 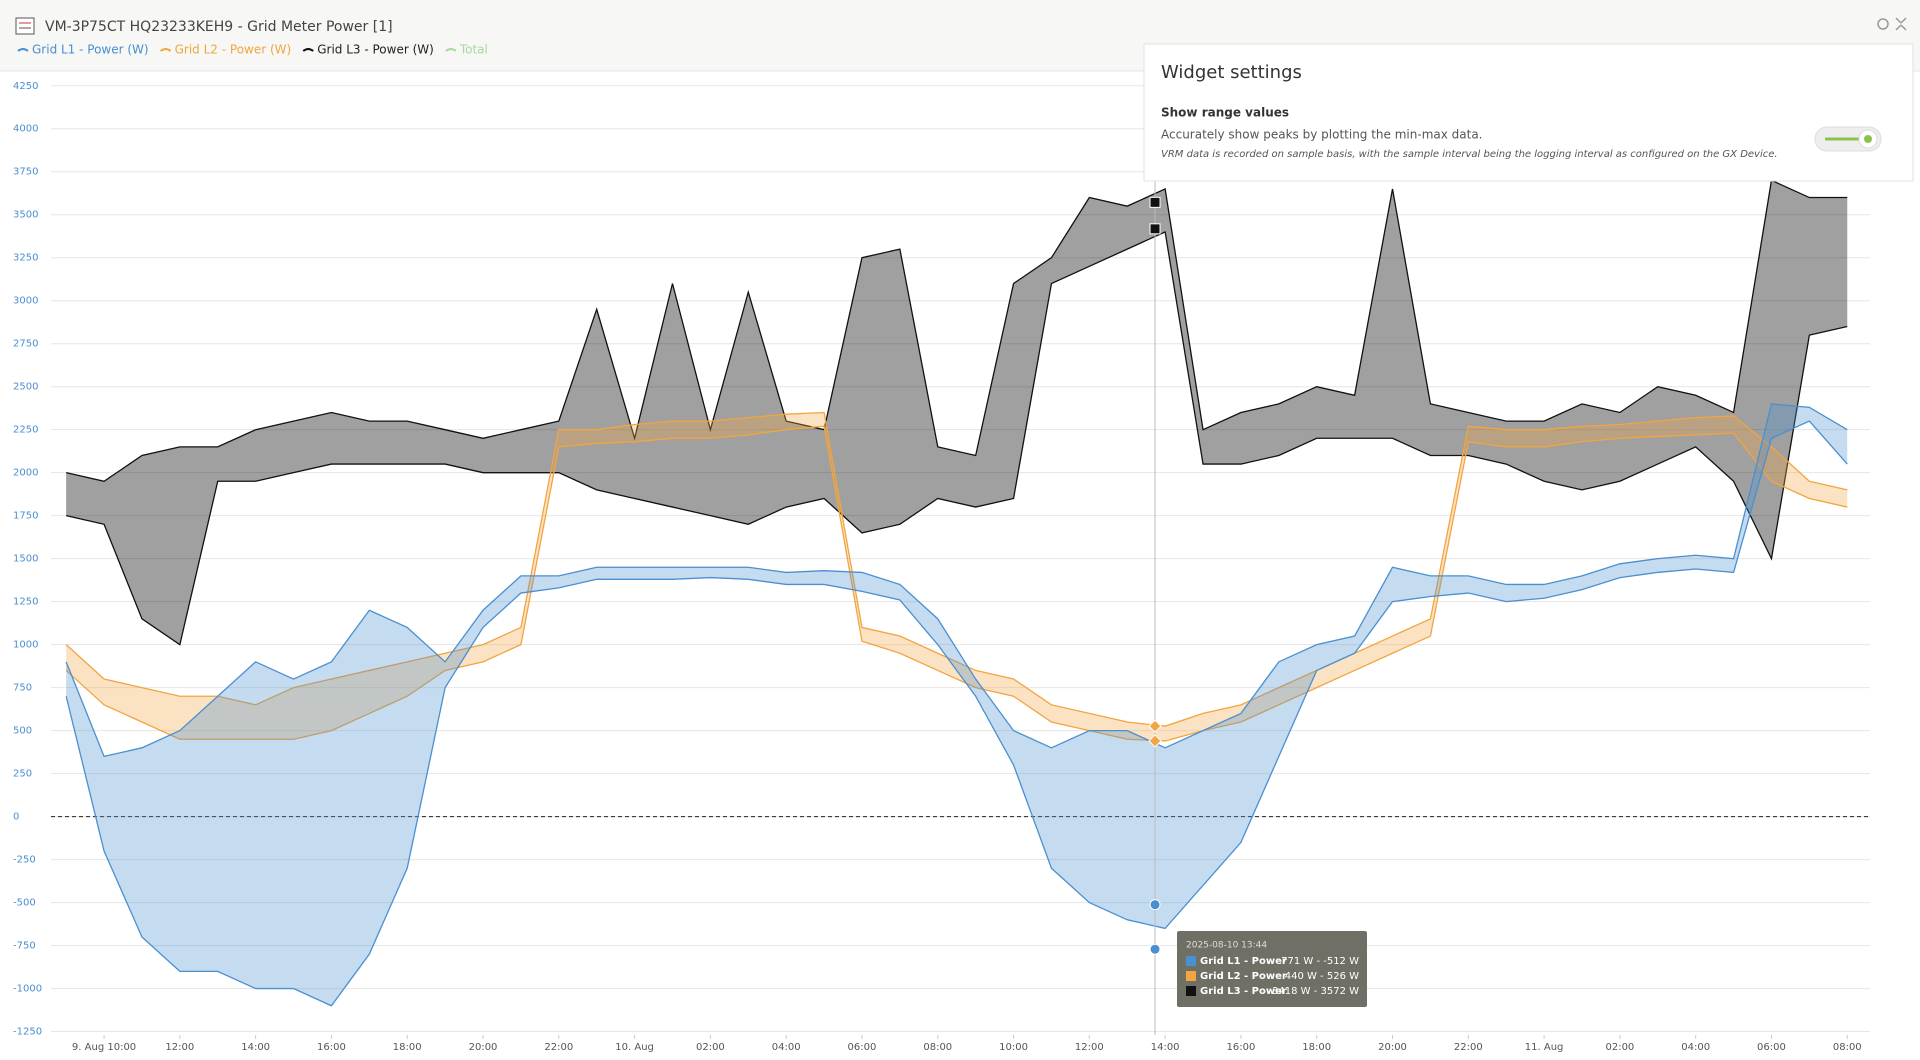 What do you see at coordinates (25, 387) in the screenshot?
I see `y-tick-label: 2500` at bounding box center [25, 387].